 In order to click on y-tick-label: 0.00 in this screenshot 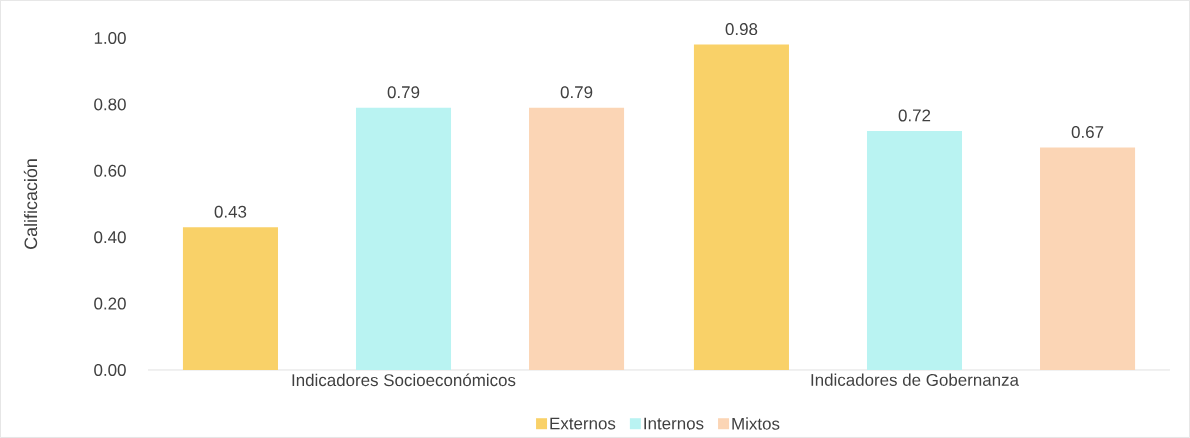, I will do `click(110, 369)`.